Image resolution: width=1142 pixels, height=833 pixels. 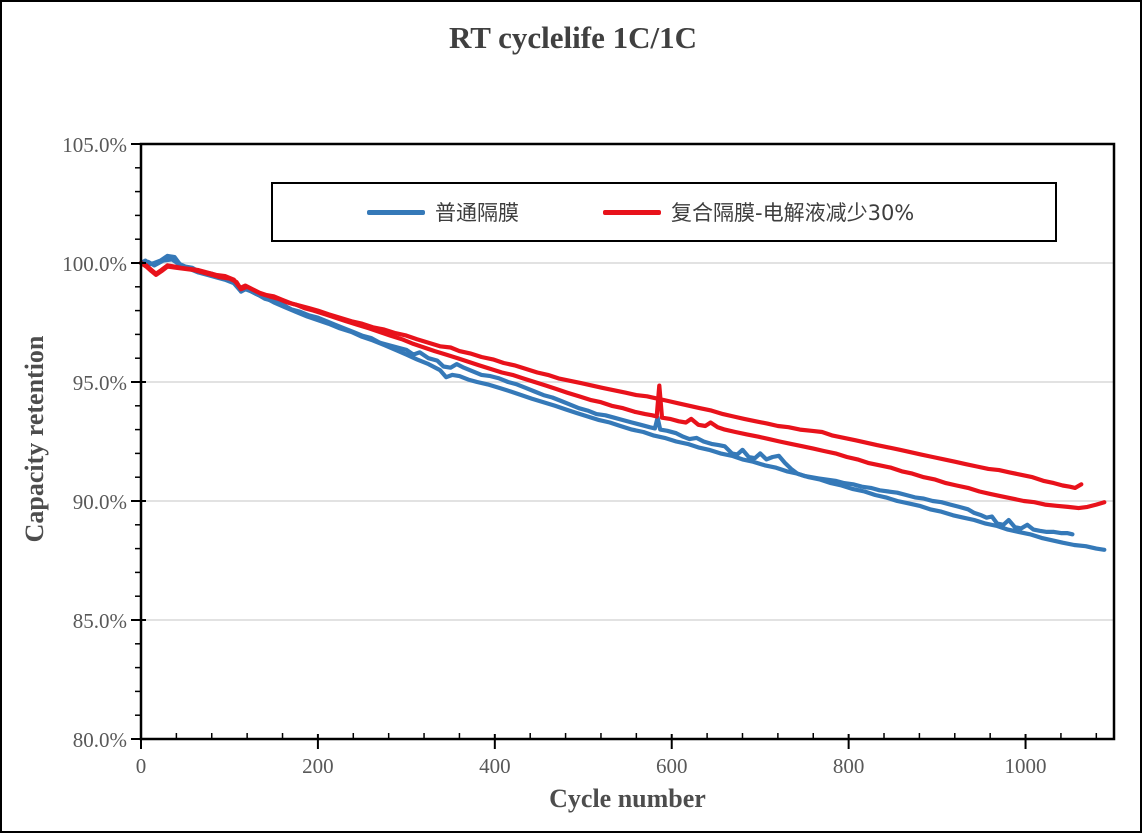 What do you see at coordinates (1026, 766) in the screenshot?
I see `x-tick-label: 1000` at bounding box center [1026, 766].